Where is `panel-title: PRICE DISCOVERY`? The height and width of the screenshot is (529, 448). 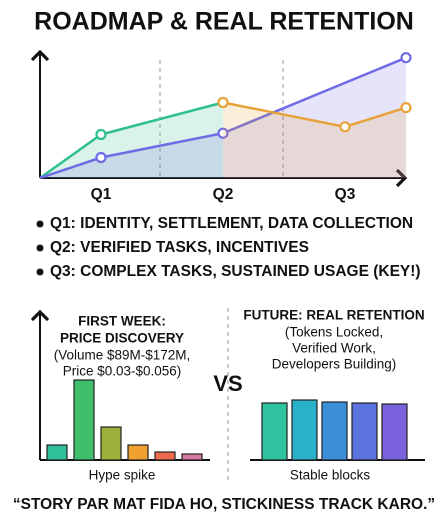
panel-title: PRICE DISCOVERY is located at coordinates (122, 338).